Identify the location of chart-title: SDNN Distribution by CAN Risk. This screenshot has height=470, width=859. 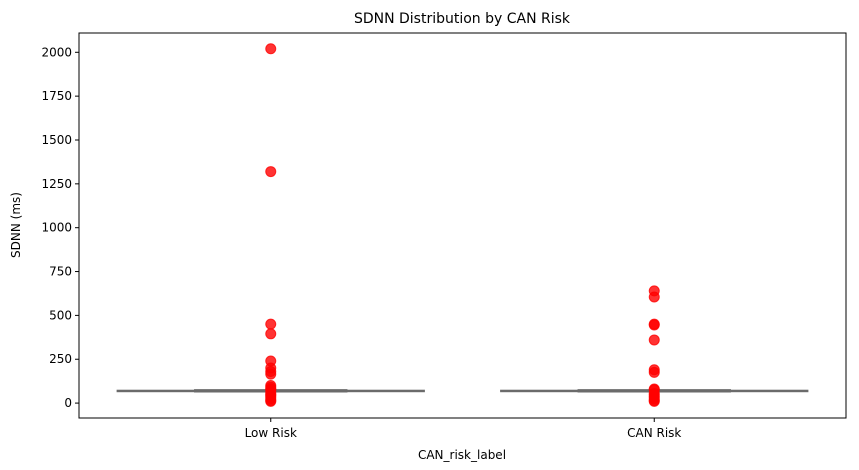
(462, 19).